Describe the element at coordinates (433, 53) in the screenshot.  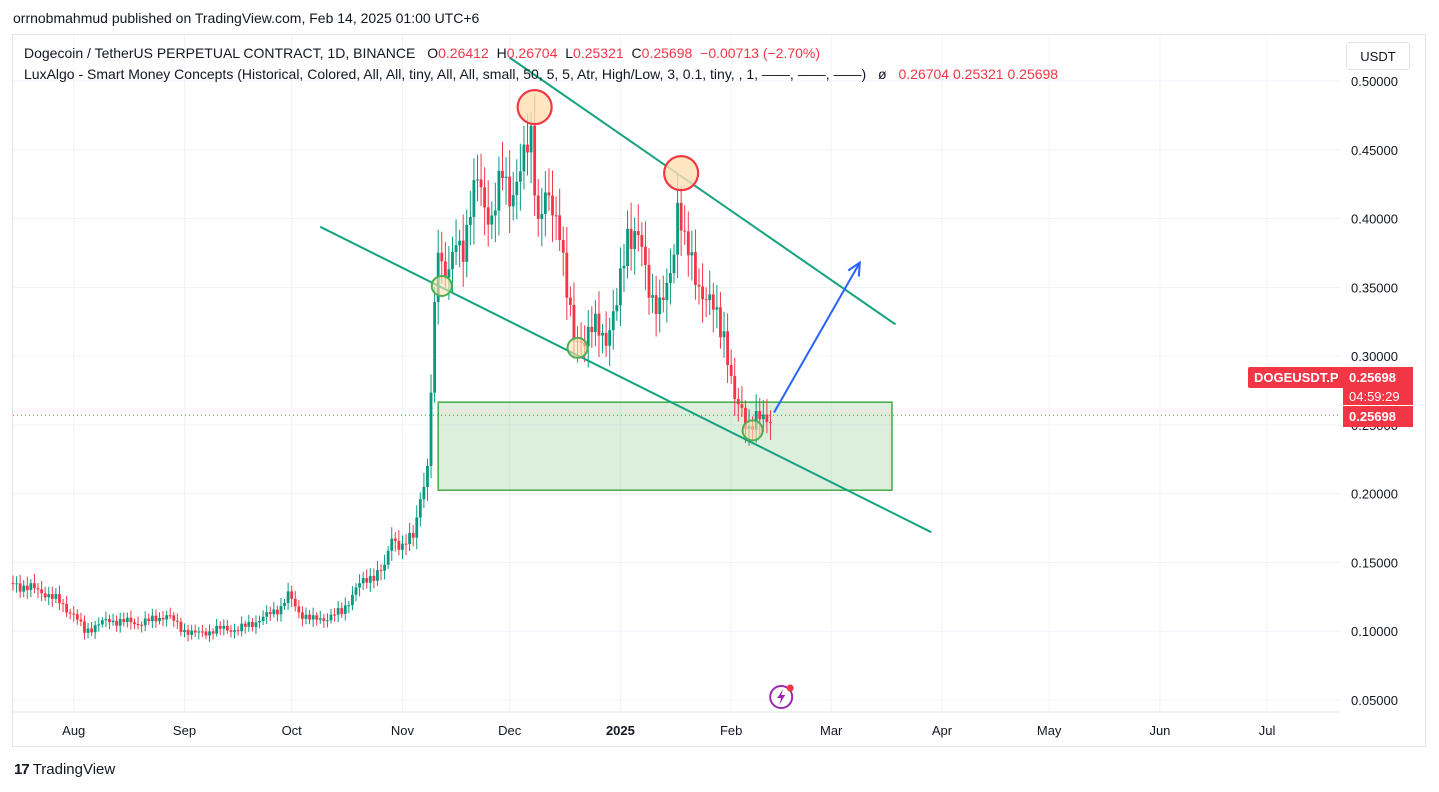
I see `open-label: O` at that location.